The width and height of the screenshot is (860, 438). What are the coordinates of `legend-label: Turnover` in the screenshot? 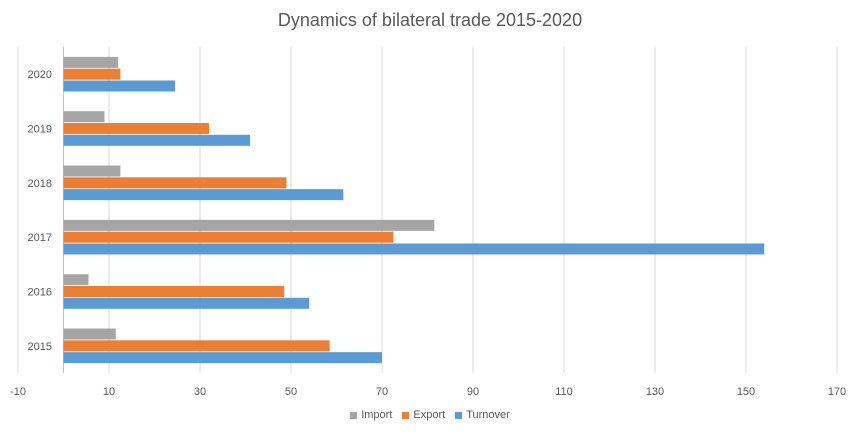 It's located at (488, 415).